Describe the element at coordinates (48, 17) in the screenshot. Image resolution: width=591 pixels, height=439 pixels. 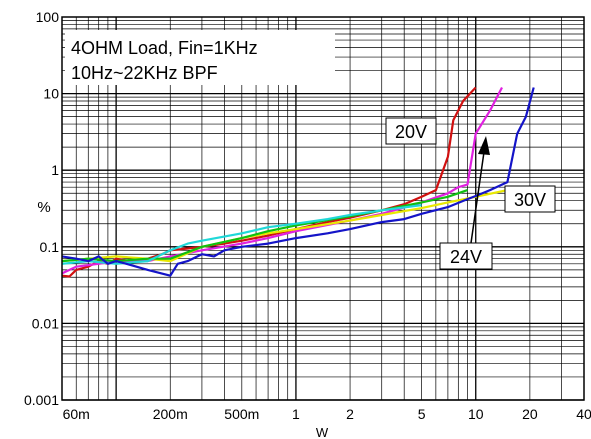
I see `y-tick-label: 100` at that location.